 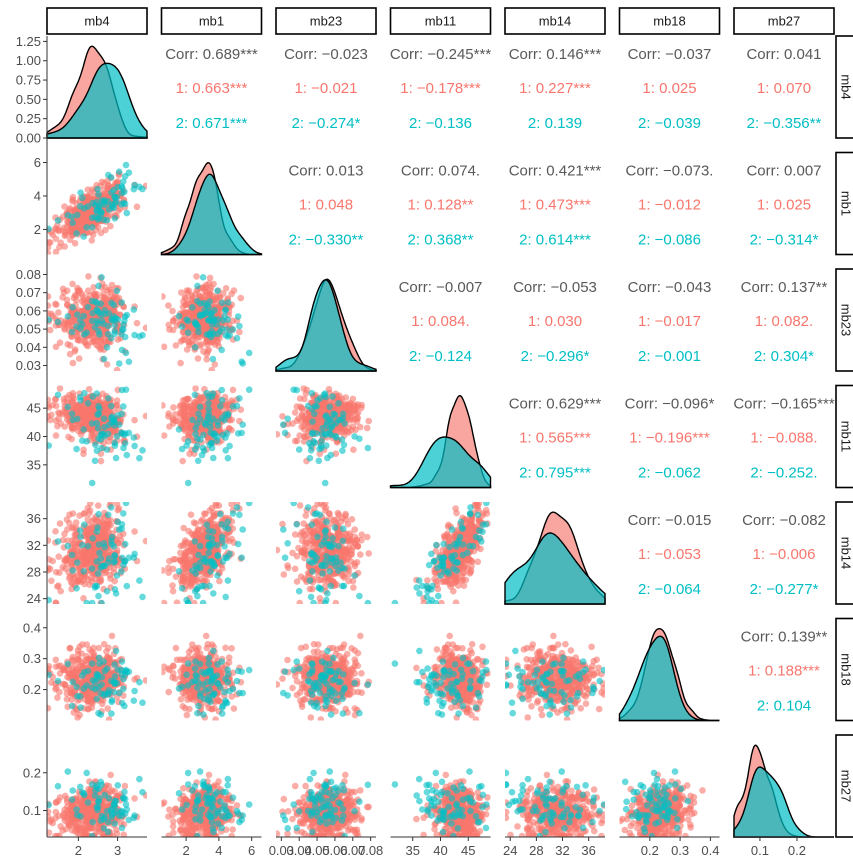 I want to click on corr-group-1-label: 1: 0.070, so click(x=784, y=88).